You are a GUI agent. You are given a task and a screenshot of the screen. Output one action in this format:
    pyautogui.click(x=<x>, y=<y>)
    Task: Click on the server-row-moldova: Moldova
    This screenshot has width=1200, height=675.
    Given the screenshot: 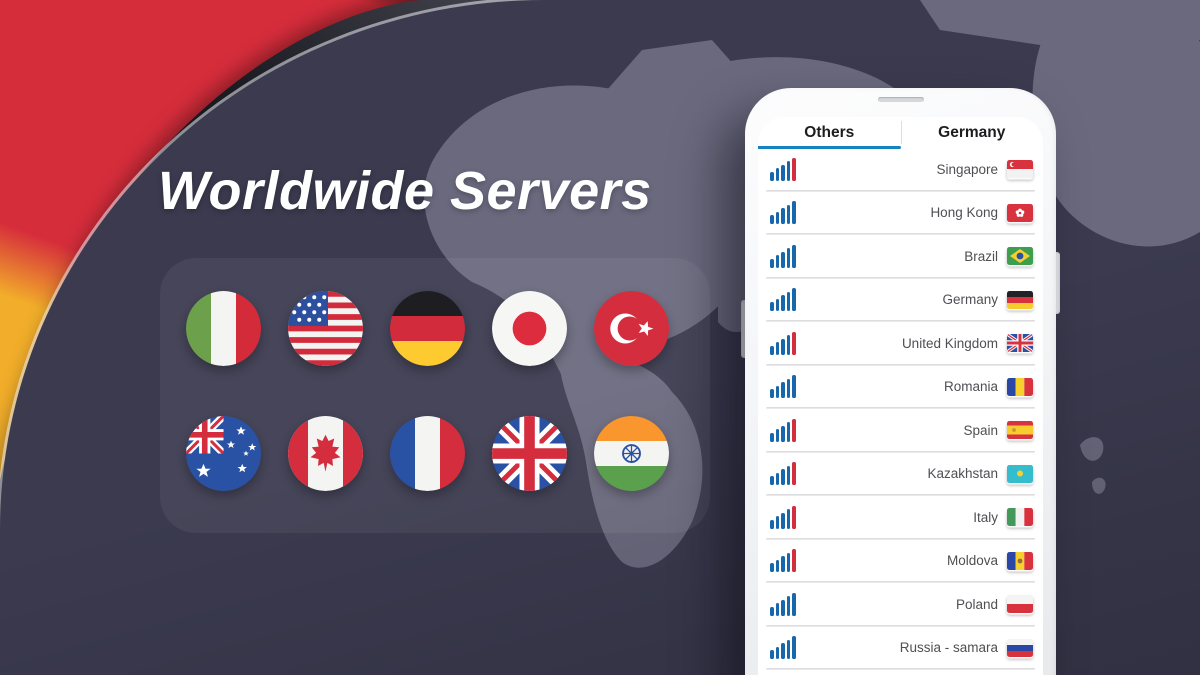 What is the action you would take?
    pyautogui.click(x=900, y=562)
    